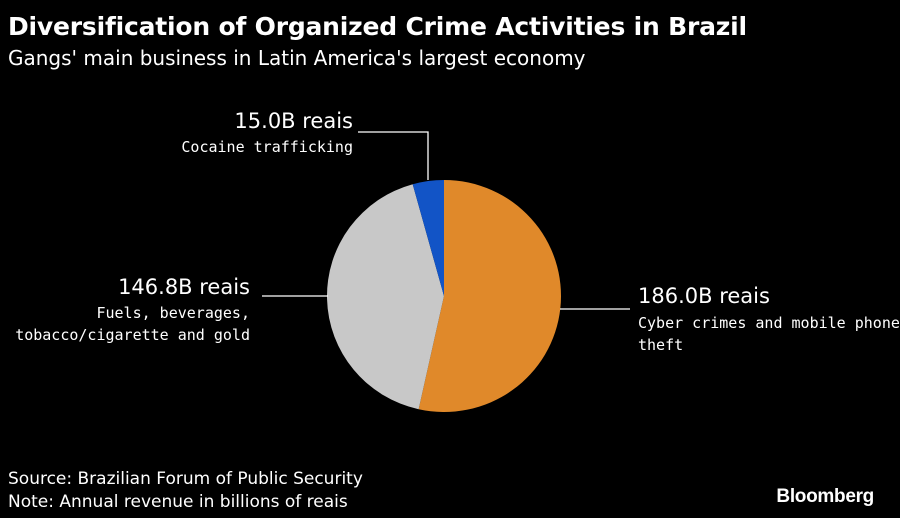  What do you see at coordinates (385, 297) in the screenshot?
I see `pie-slice-fuels` at bounding box center [385, 297].